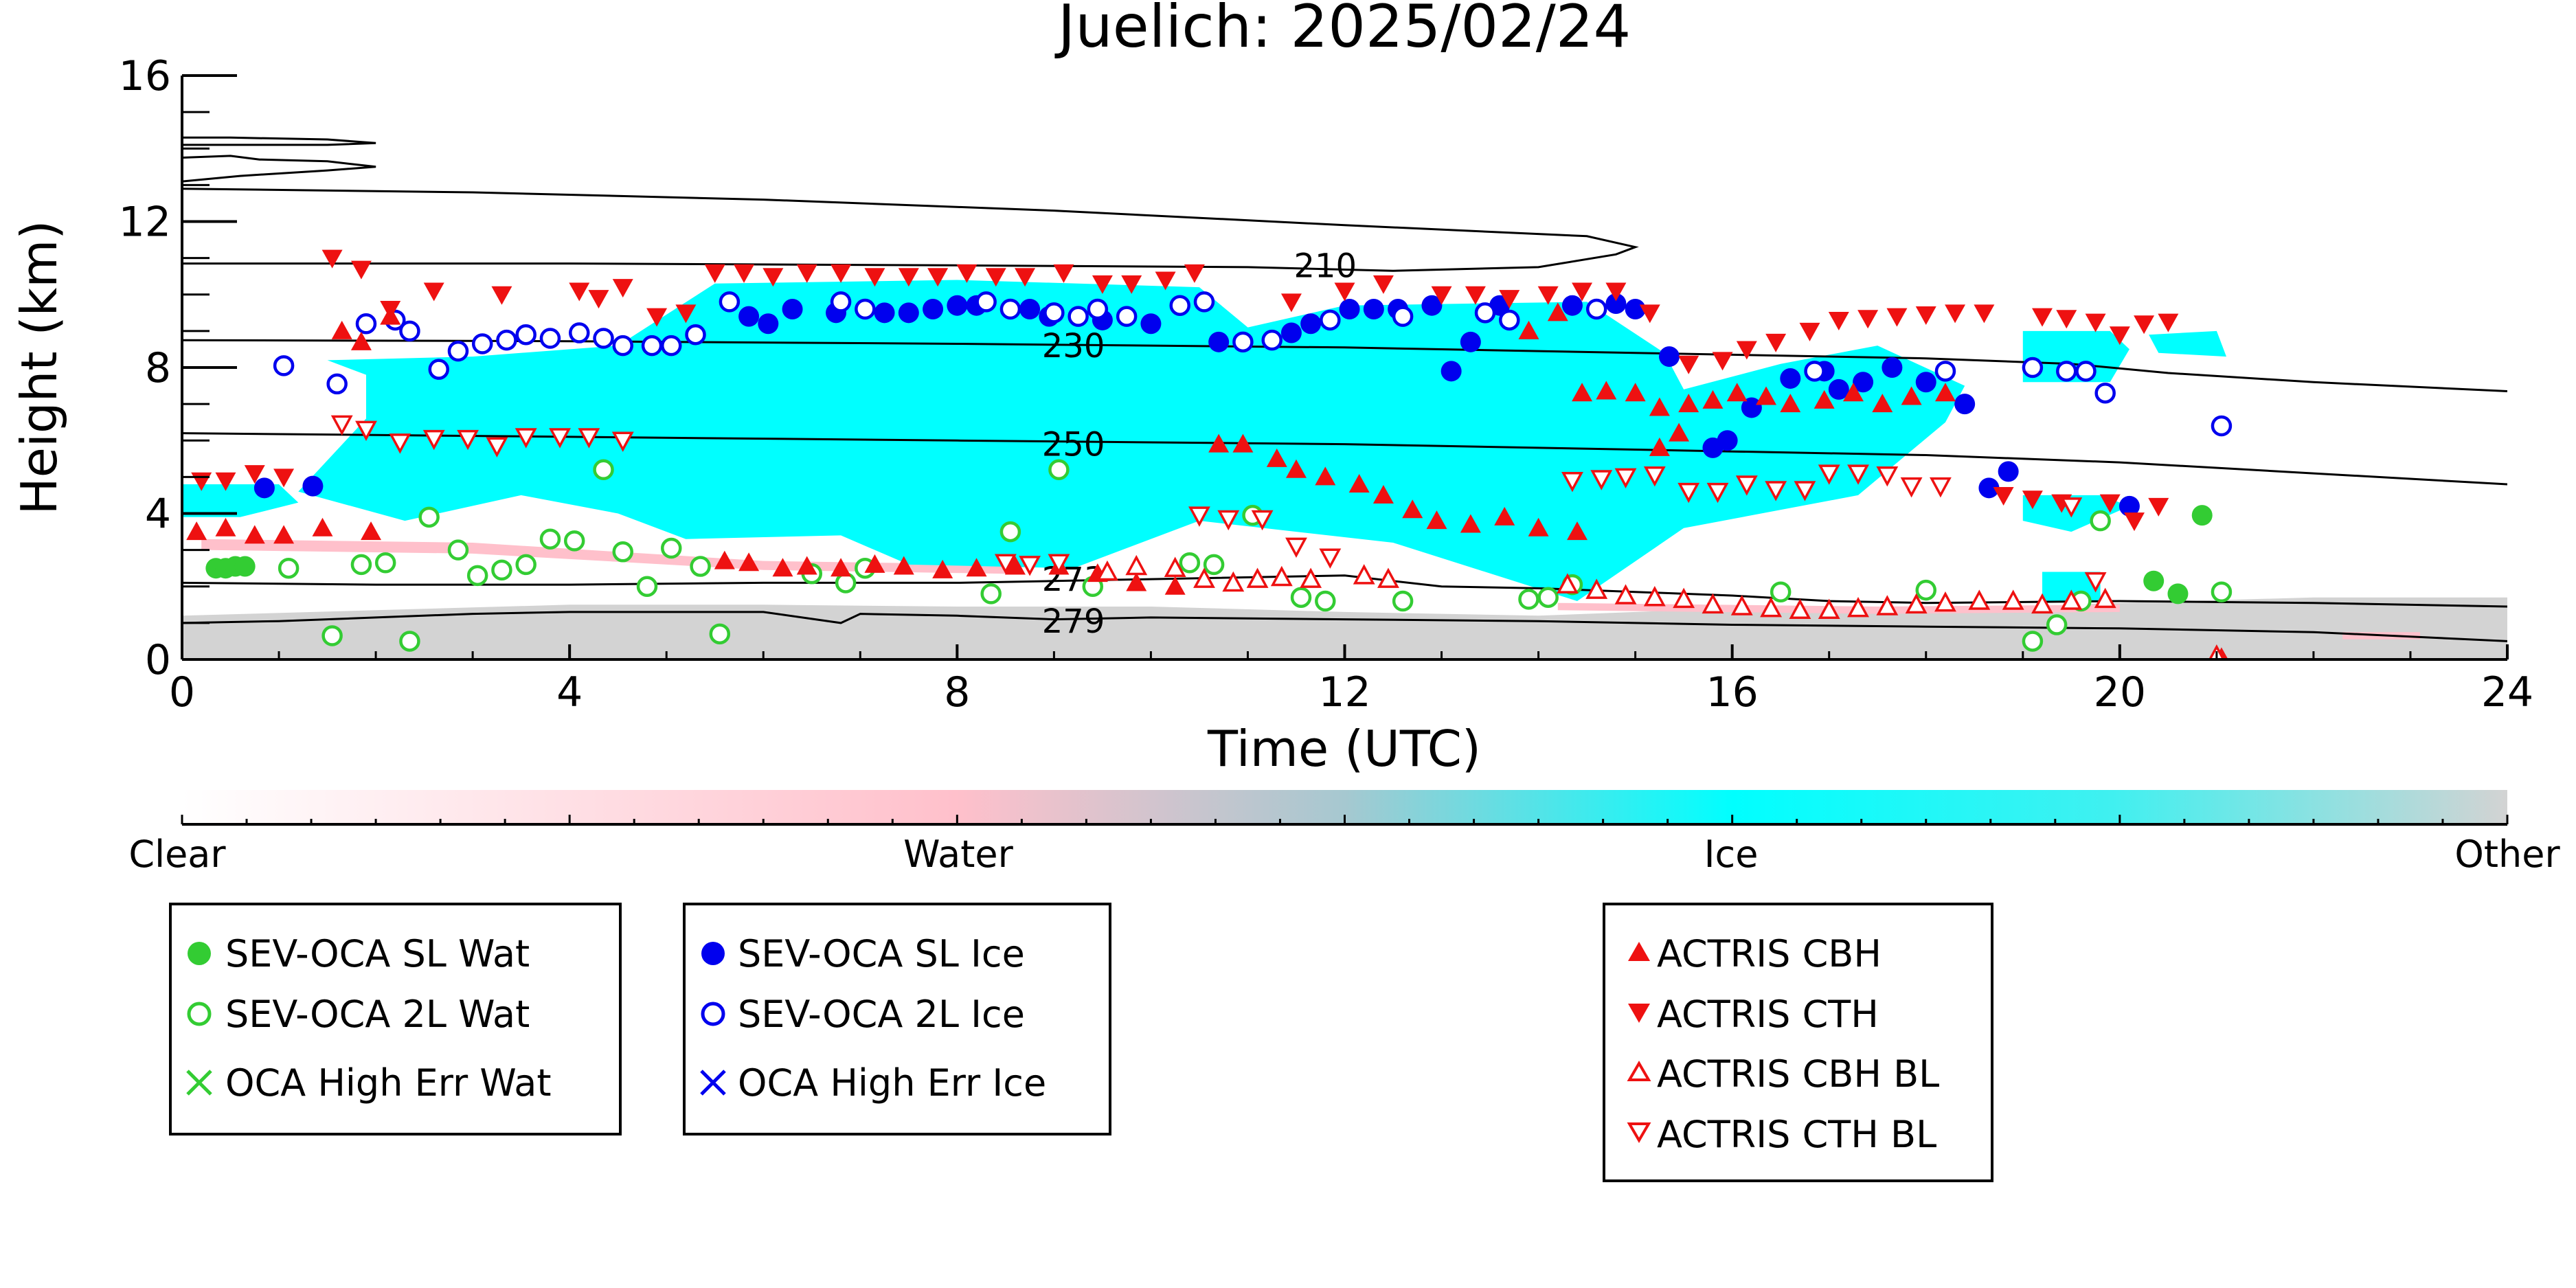 The image size is (2576, 1288). Describe the element at coordinates (1073, 346) in the screenshot. I see `contour-label-3: 230` at that location.